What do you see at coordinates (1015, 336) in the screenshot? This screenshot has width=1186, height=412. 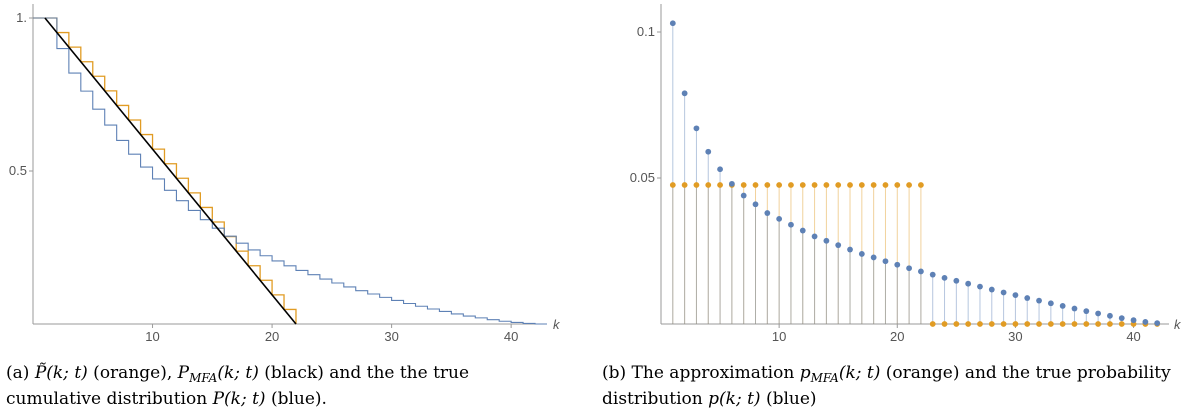 I see `panel-b-x-tick-label: 30` at bounding box center [1015, 336].